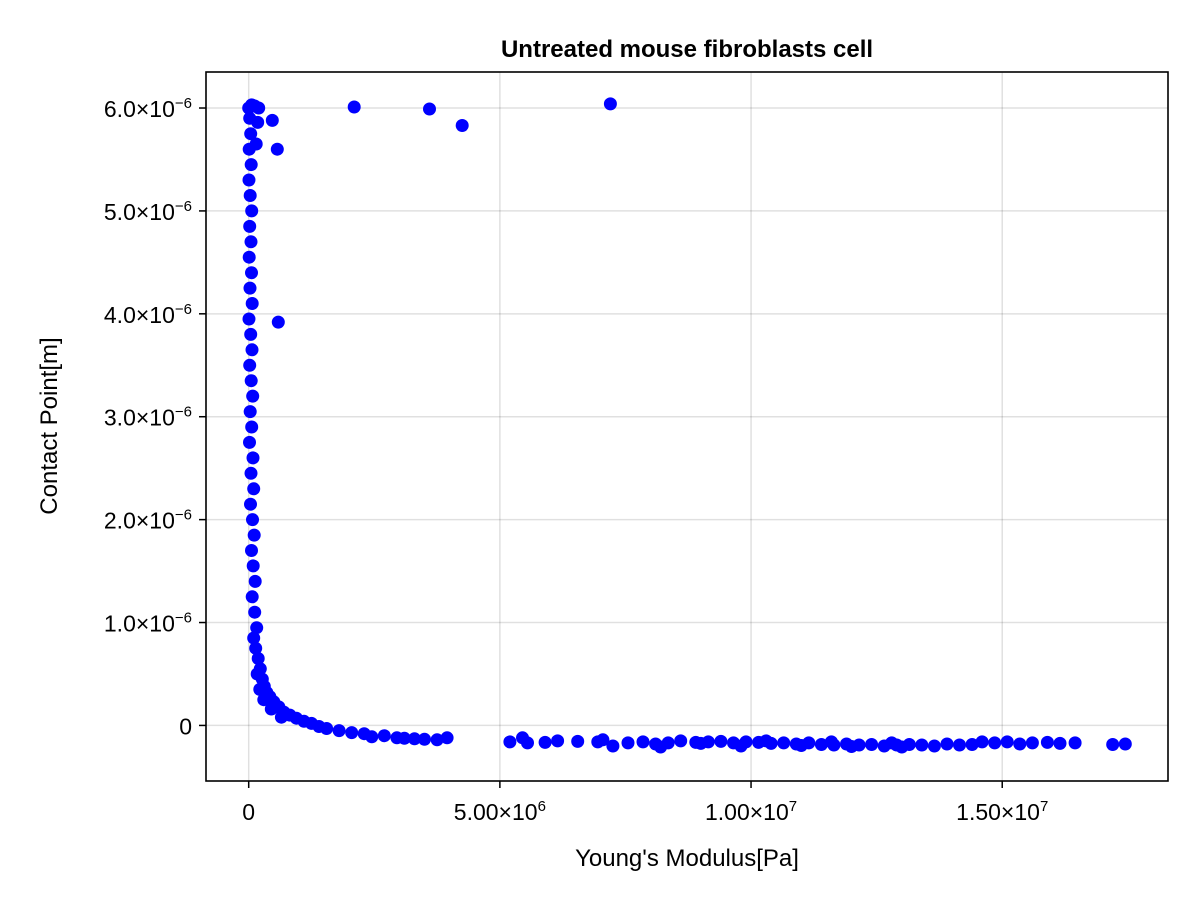  What do you see at coordinates (49, 425) in the screenshot?
I see `y-axis-label: Contact Point[m]` at bounding box center [49, 425].